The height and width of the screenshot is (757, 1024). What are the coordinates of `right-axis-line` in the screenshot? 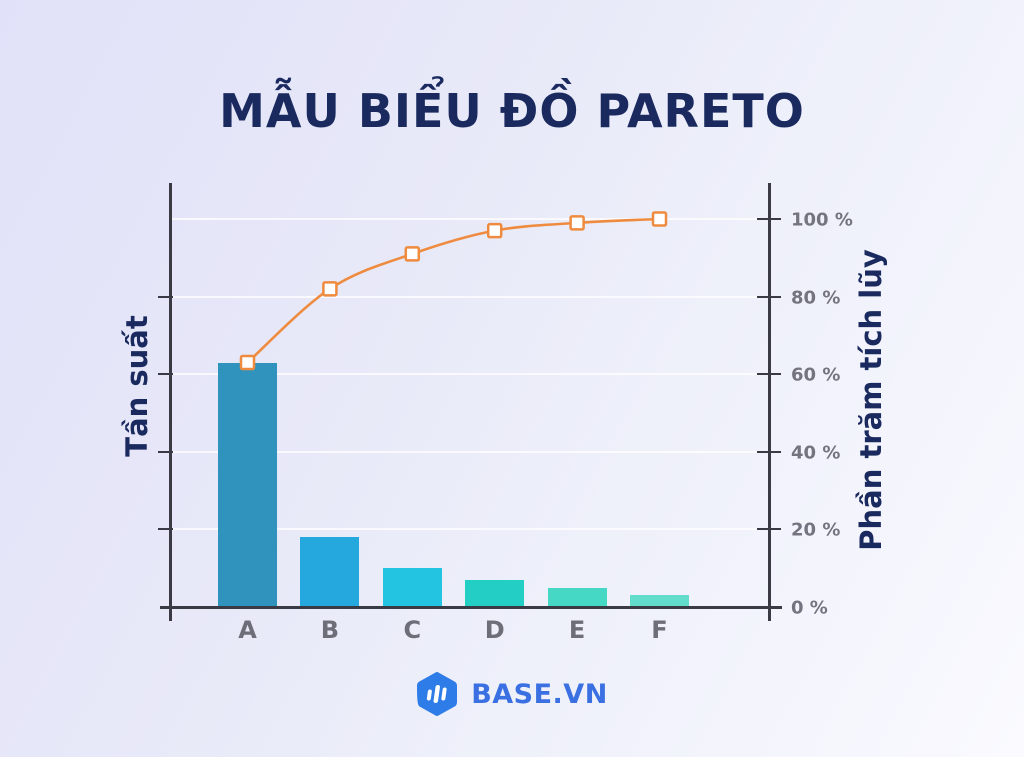 It's located at (769, 402).